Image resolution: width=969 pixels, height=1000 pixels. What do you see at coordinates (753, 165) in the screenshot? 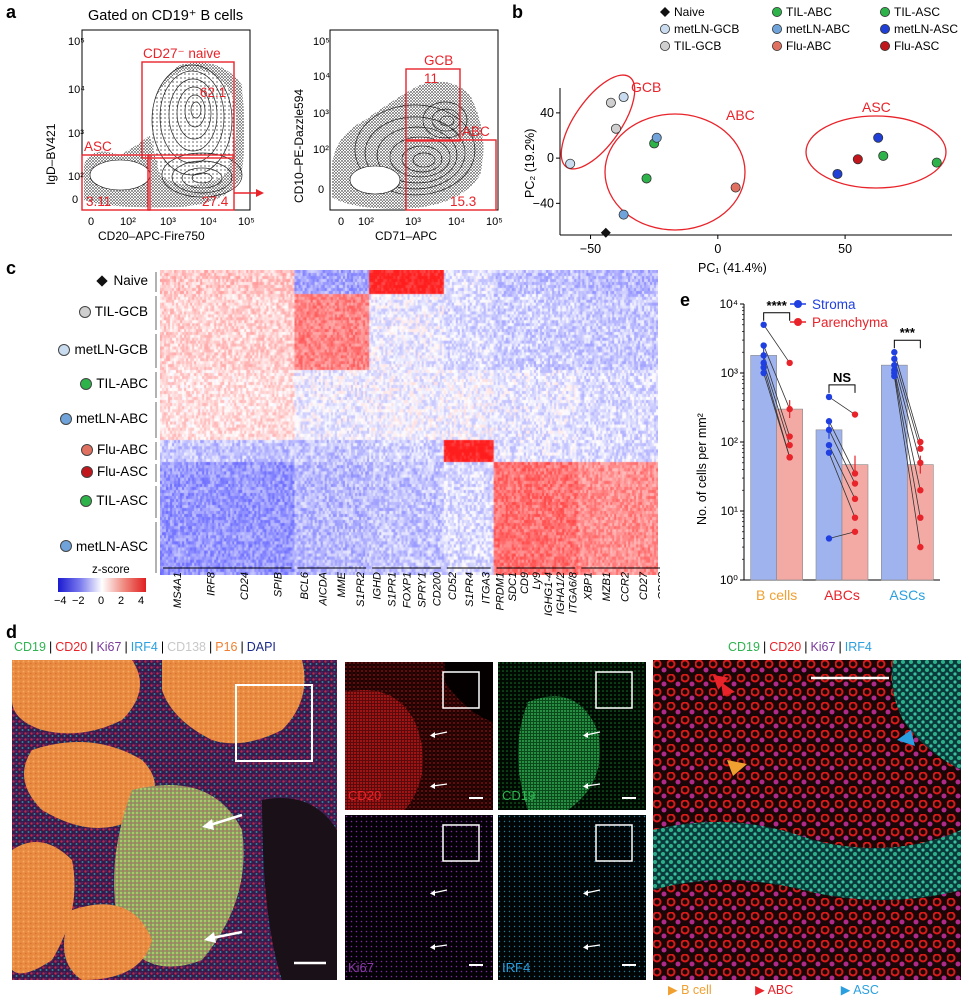
I see `pca-points` at bounding box center [753, 165].